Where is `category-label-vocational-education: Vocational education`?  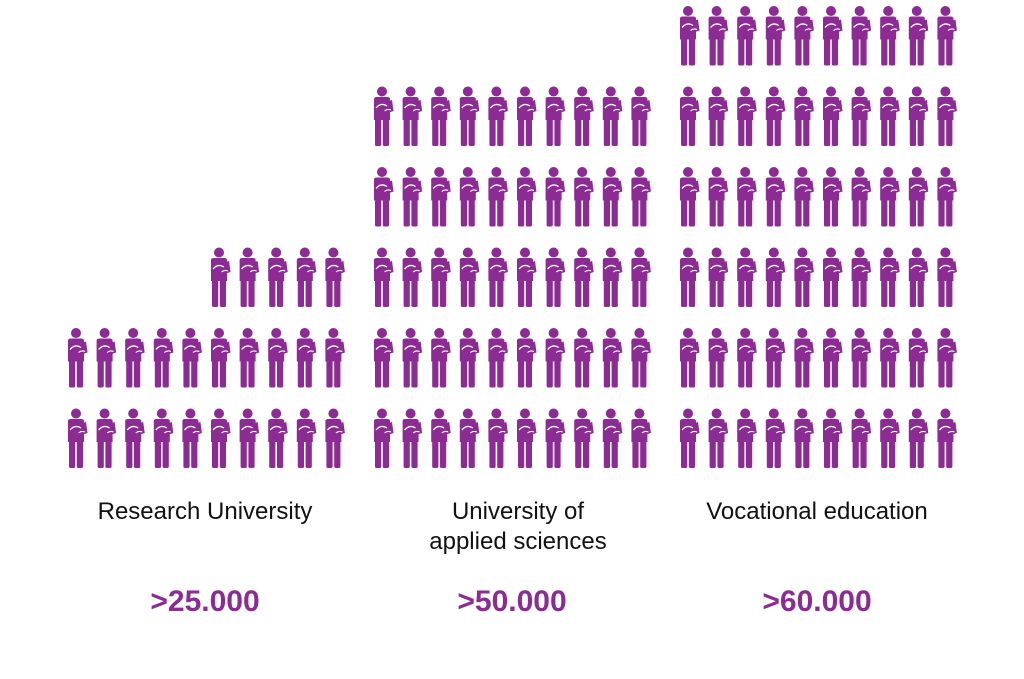
category-label-vocational-education: Vocational education is located at coordinates (817, 511).